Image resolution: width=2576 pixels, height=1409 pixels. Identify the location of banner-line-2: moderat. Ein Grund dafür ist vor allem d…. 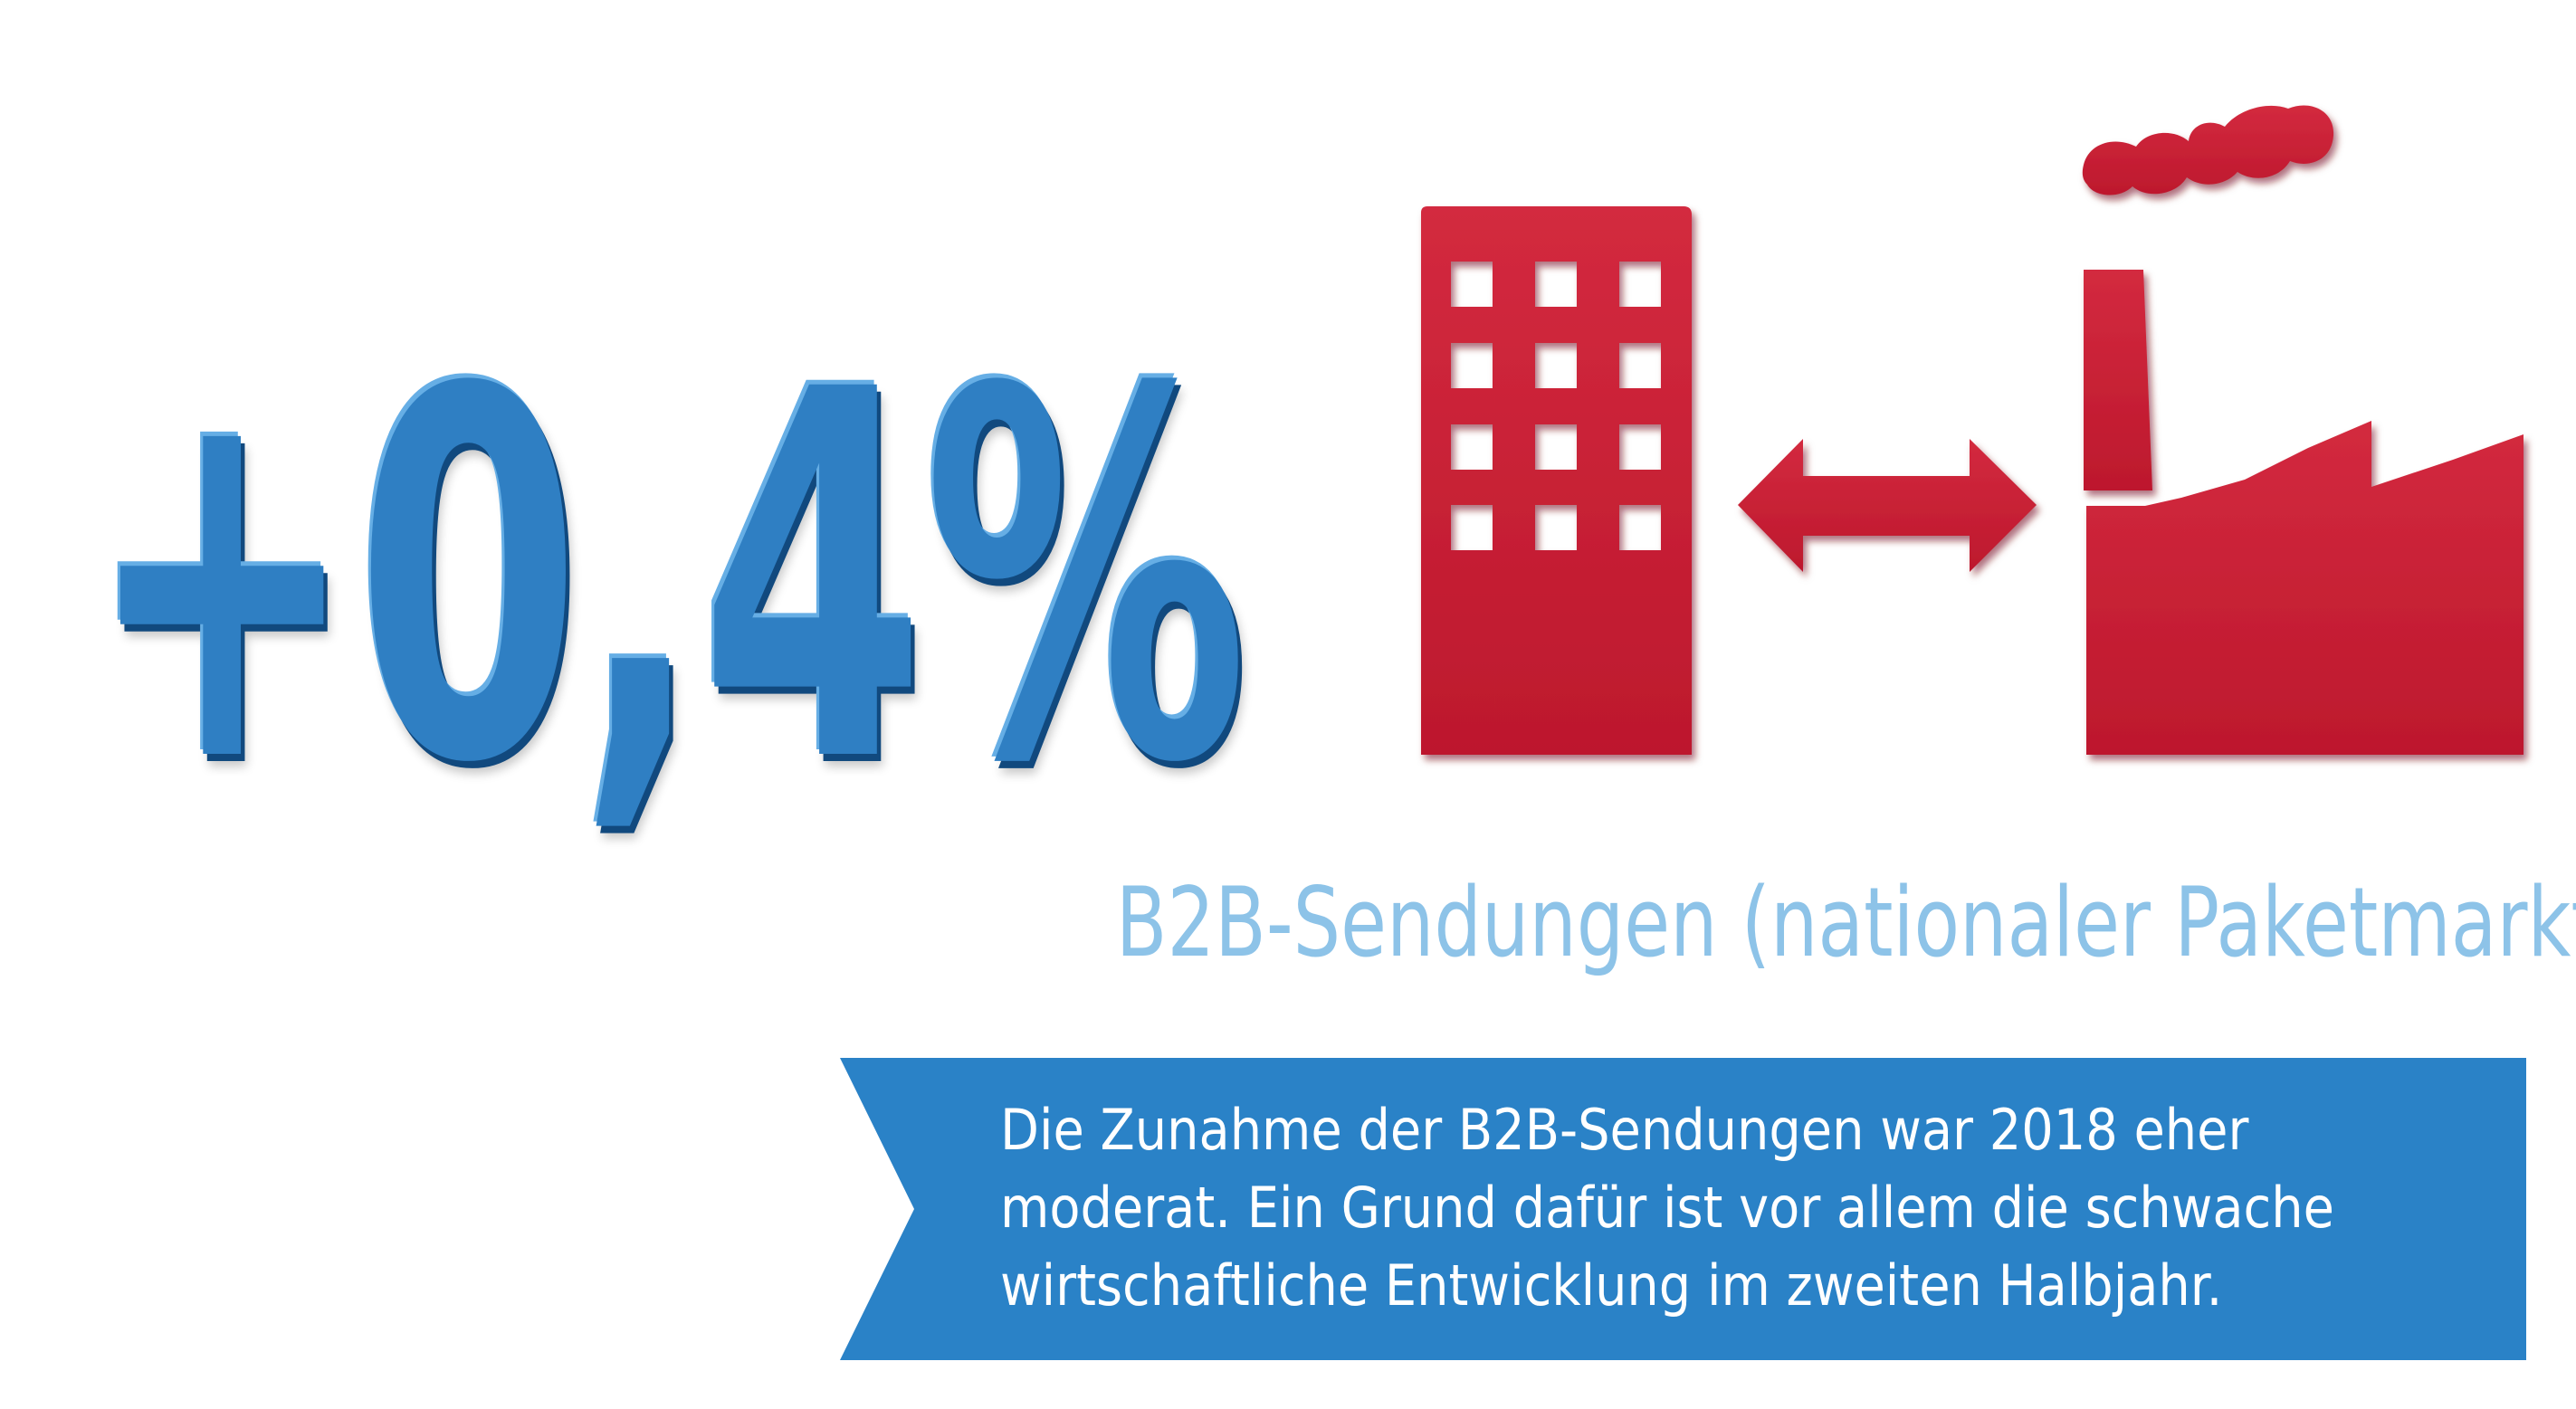
(1667, 1208).